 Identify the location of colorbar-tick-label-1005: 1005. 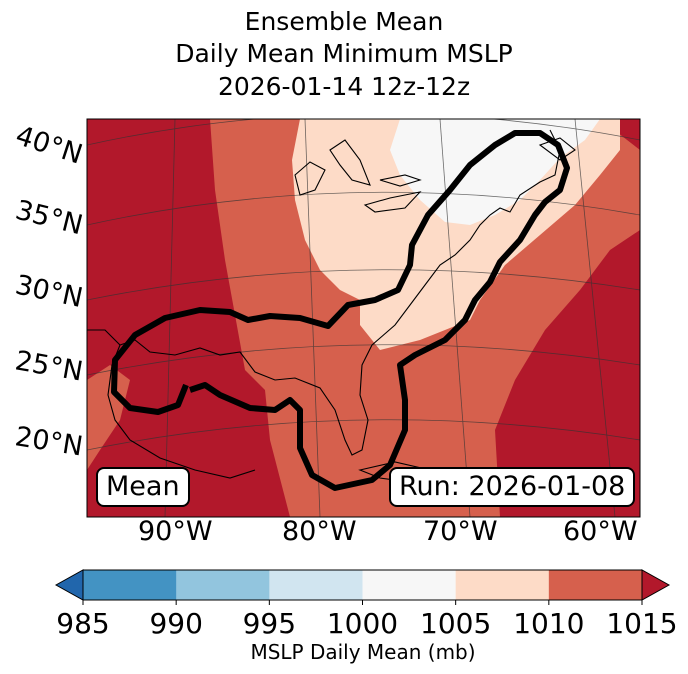
(455, 623).